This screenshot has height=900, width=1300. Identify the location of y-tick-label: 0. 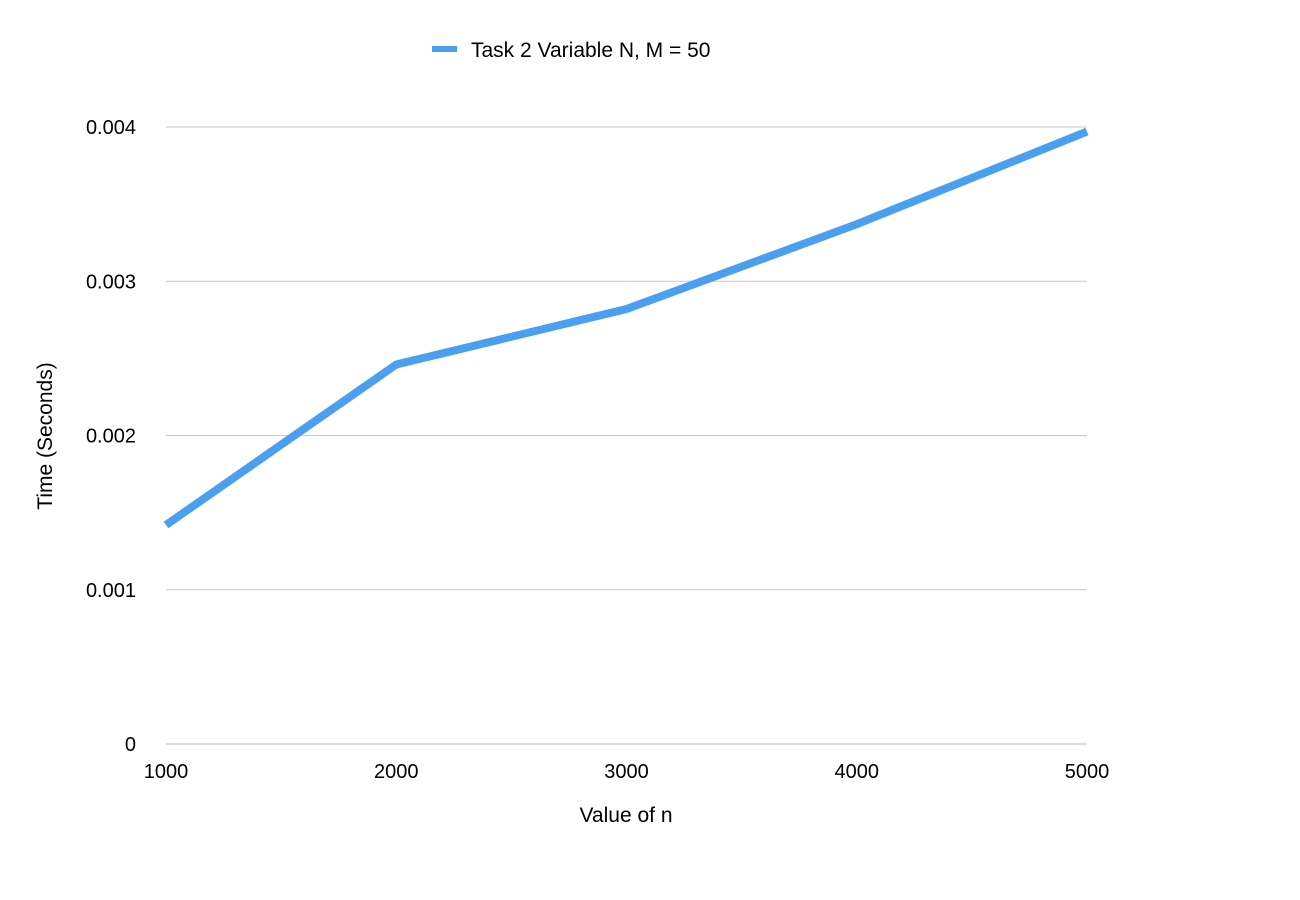
(130, 745).